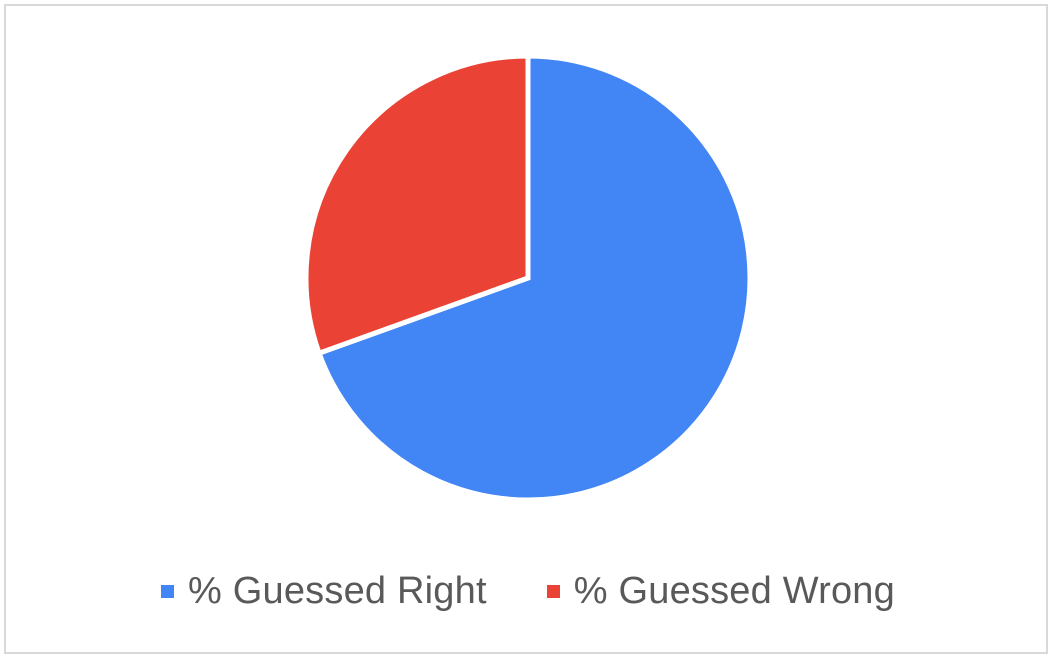 The image size is (1054, 660). Describe the element at coordinates (734, 590) in the screenshot. I see `legend-label-wrong: % Guessed Wrong` at that location.